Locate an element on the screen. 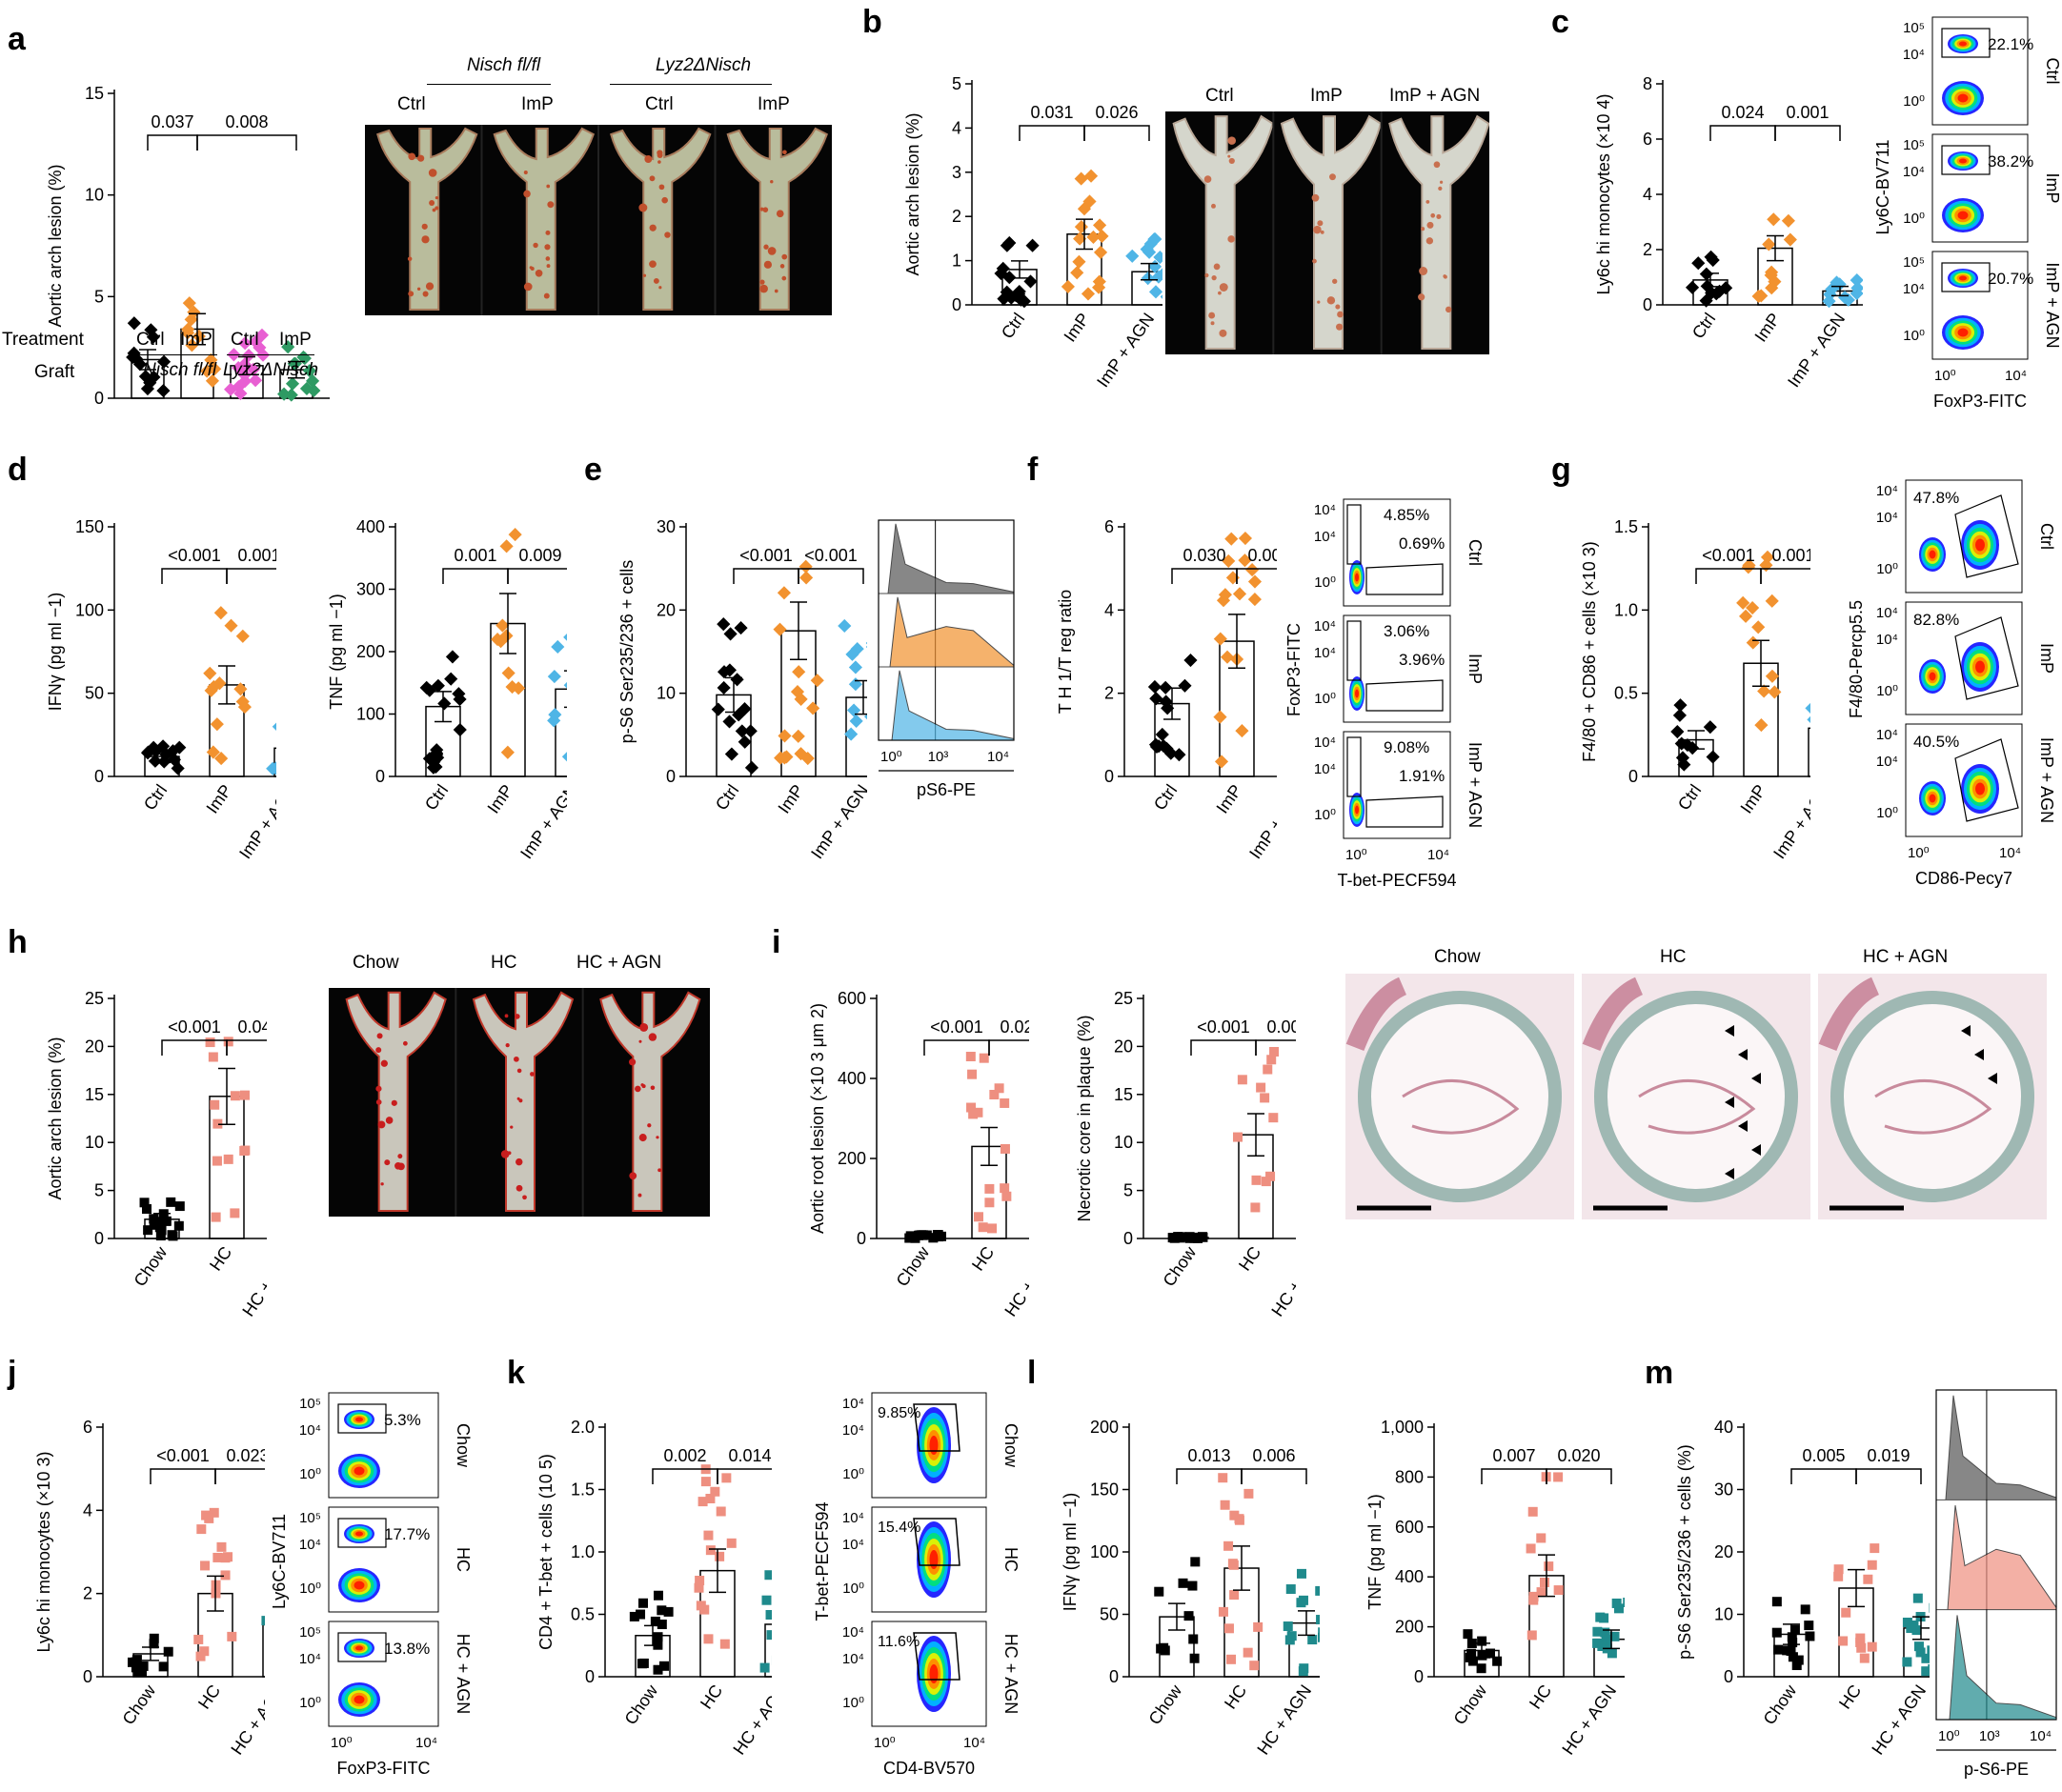  flow-plot is located at coordinates (1964, 536).